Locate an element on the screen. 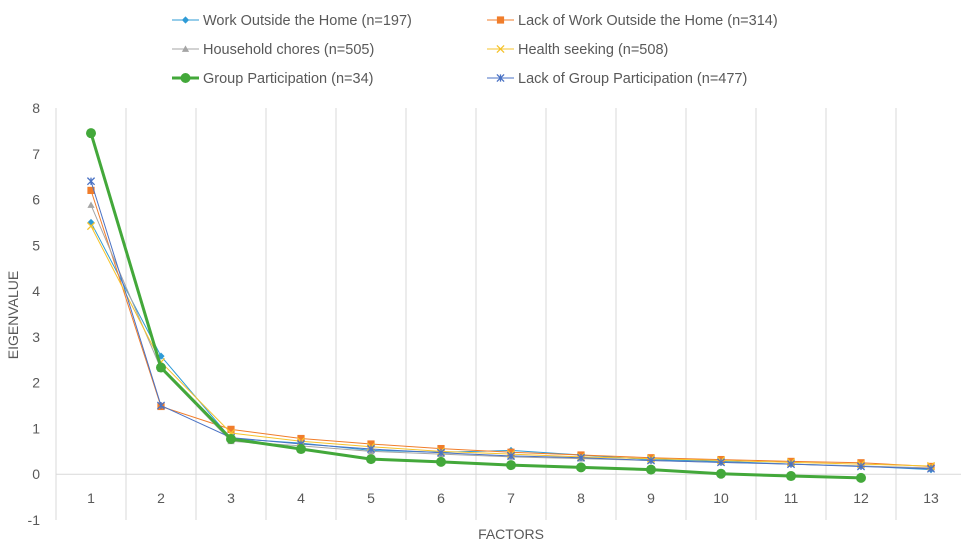 Image resolution: width=961 pixels, height=541 pixels. x-tick-label: 3 is located at coordinates (231, 498).